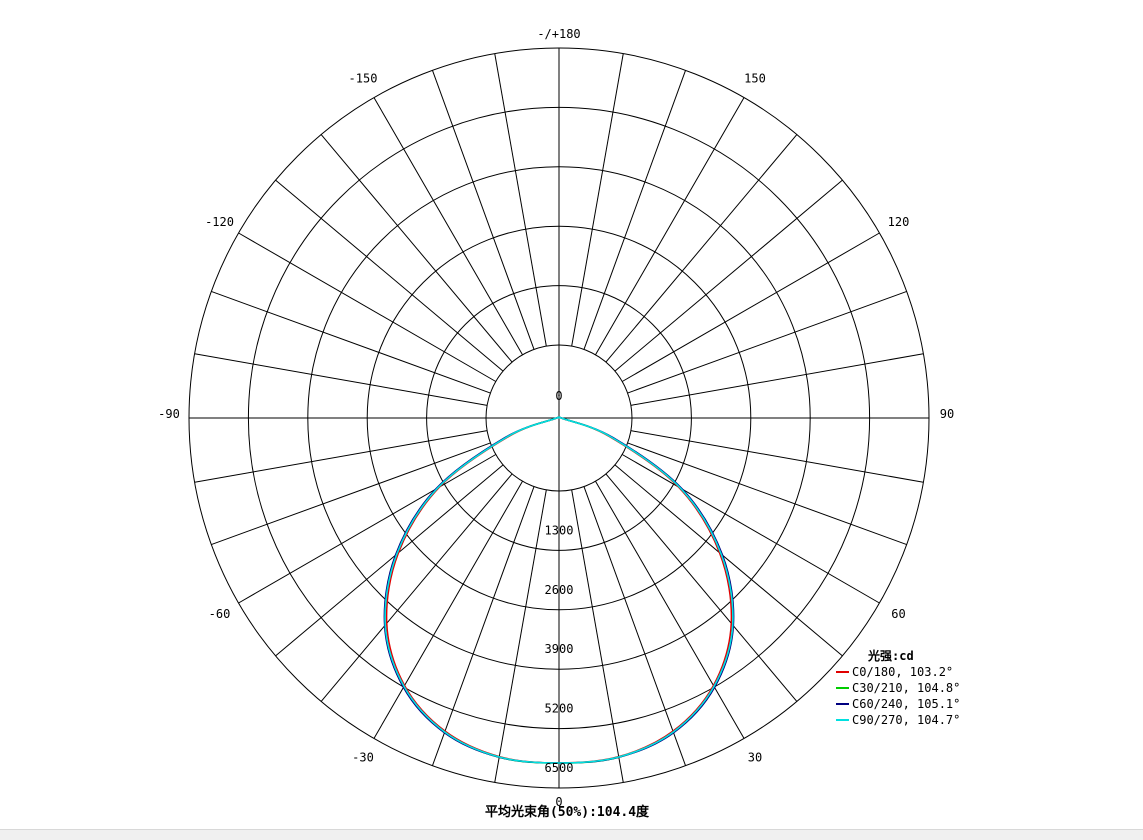 The height and width of the screenshot is (840, 1143). I want to click on ring-label: 2600, so click(559, 590).